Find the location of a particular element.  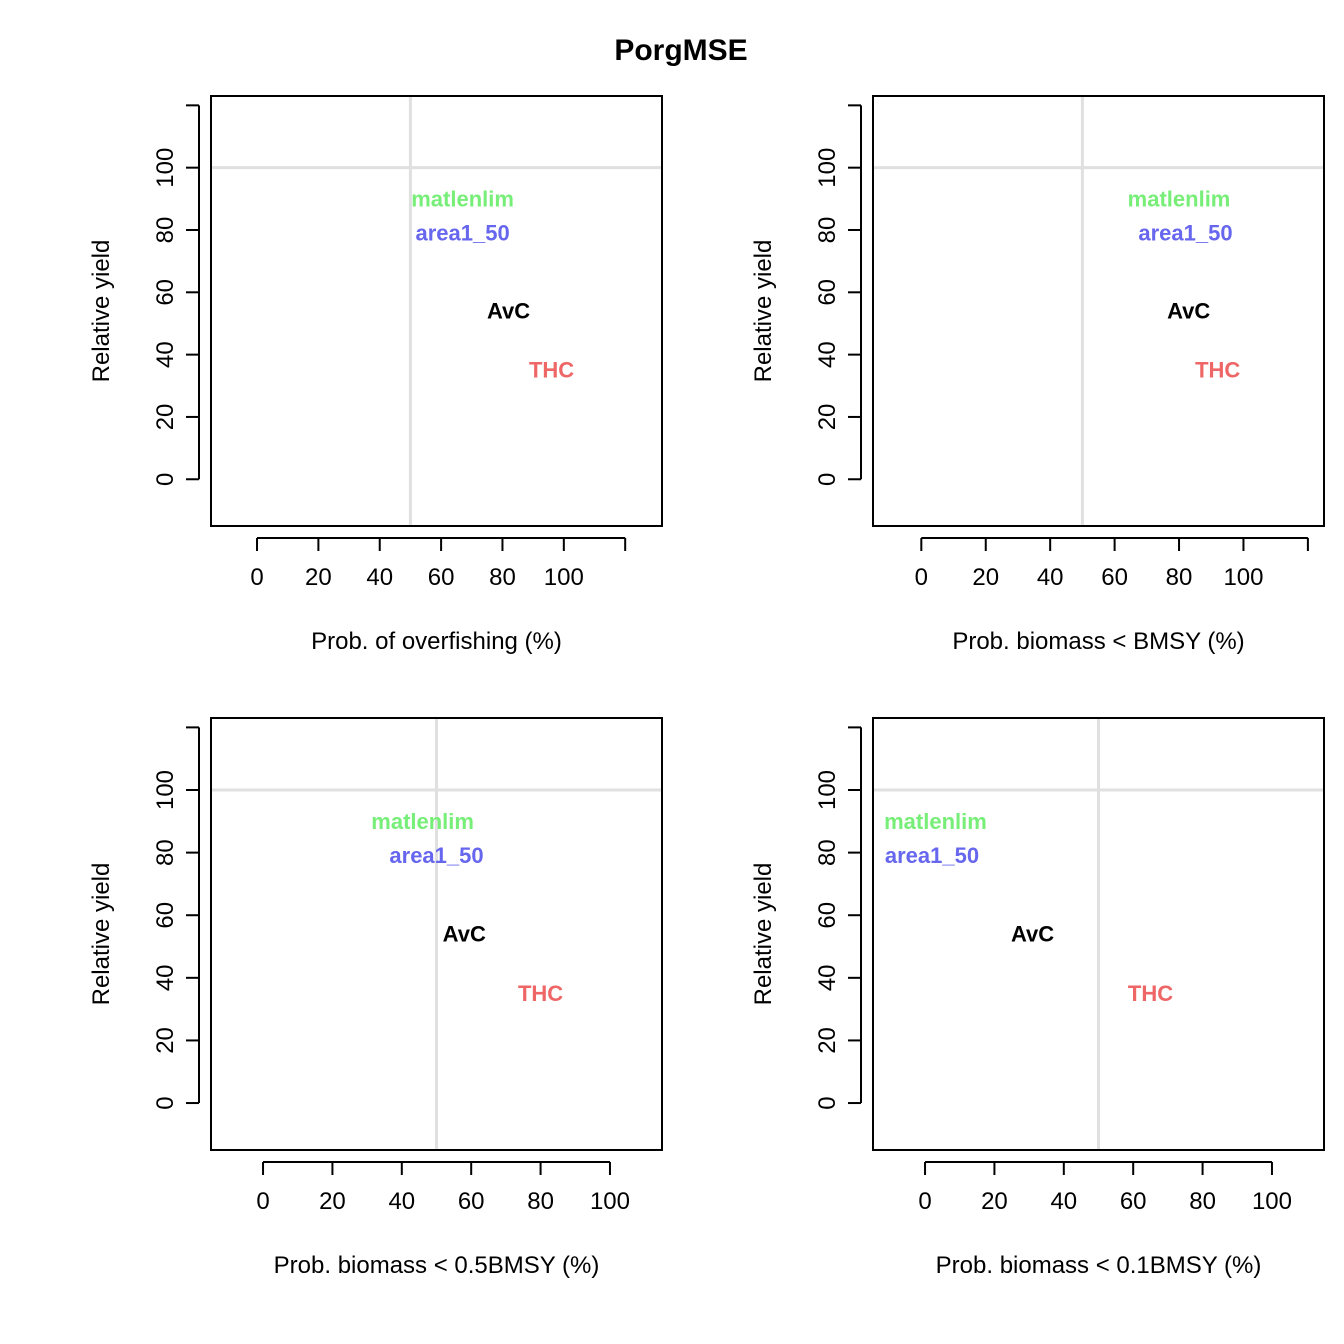

x-axis-title: Prob. of overfishing (%) is located at coordinates (436, 641).